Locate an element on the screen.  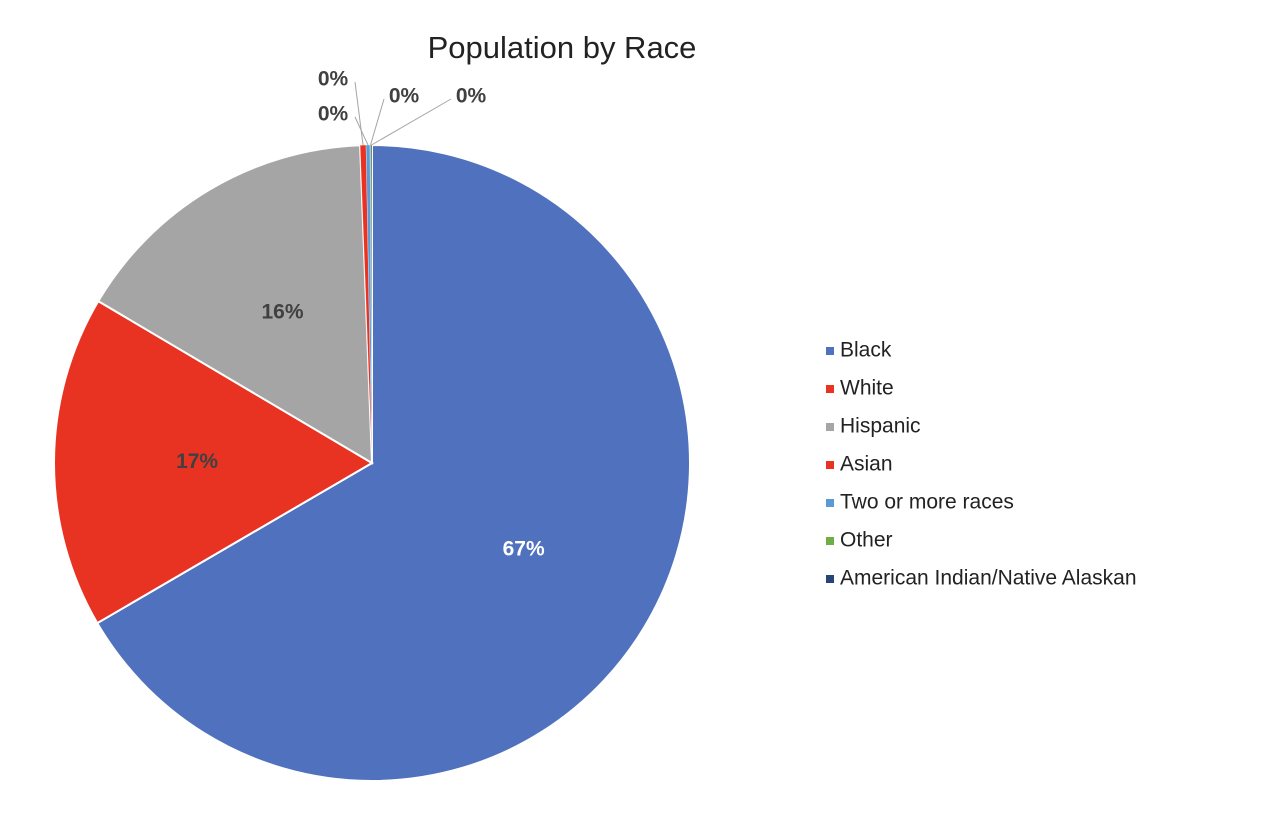
chart-title: Population by Race is located at coordinates (562, 47).